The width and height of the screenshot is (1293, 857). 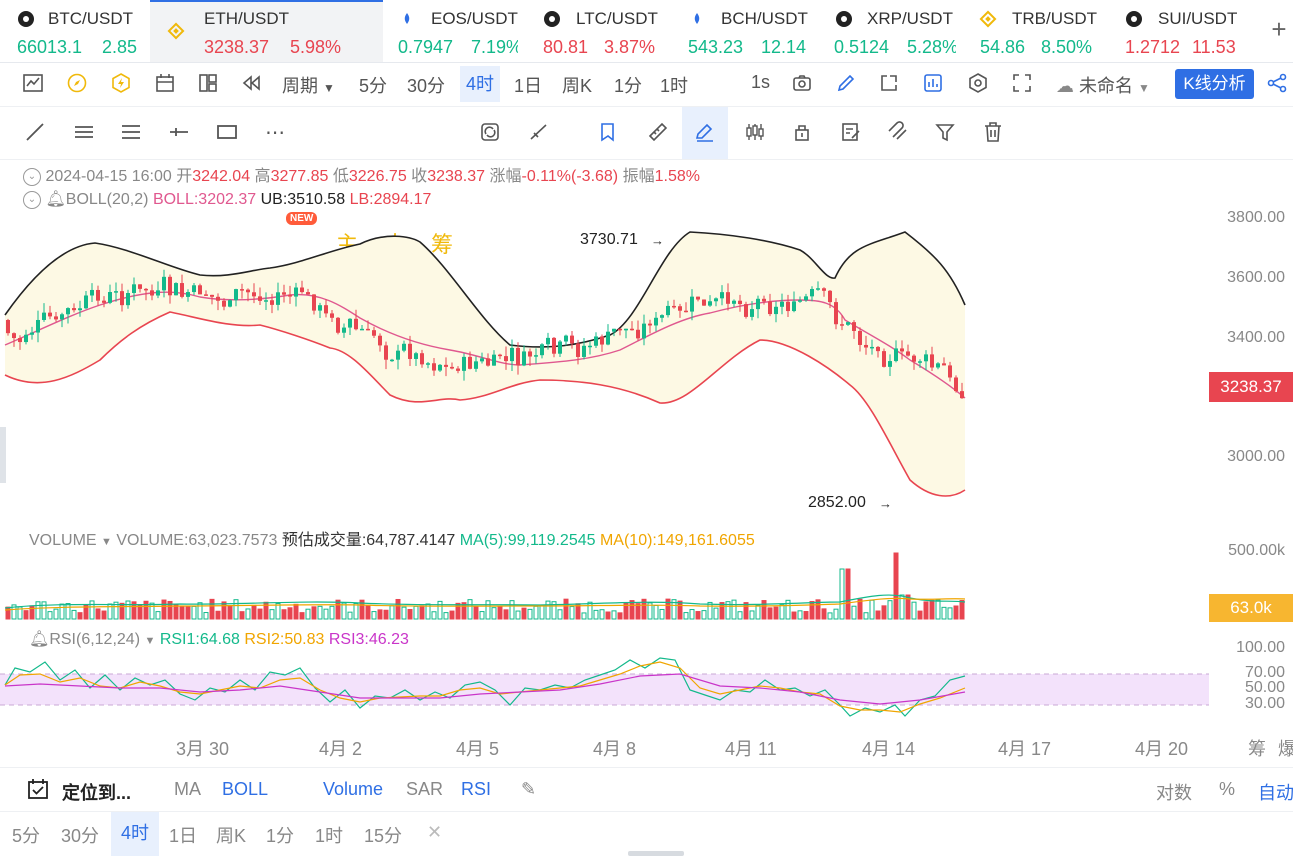 I want to click on interval-4h: 4时, so click(x=480, y=84).